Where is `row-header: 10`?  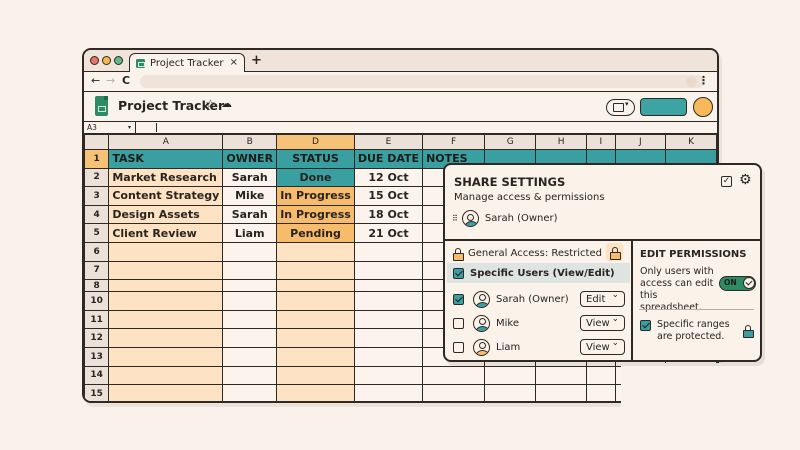
row-header: 10 is located at coordinates (97, 301).